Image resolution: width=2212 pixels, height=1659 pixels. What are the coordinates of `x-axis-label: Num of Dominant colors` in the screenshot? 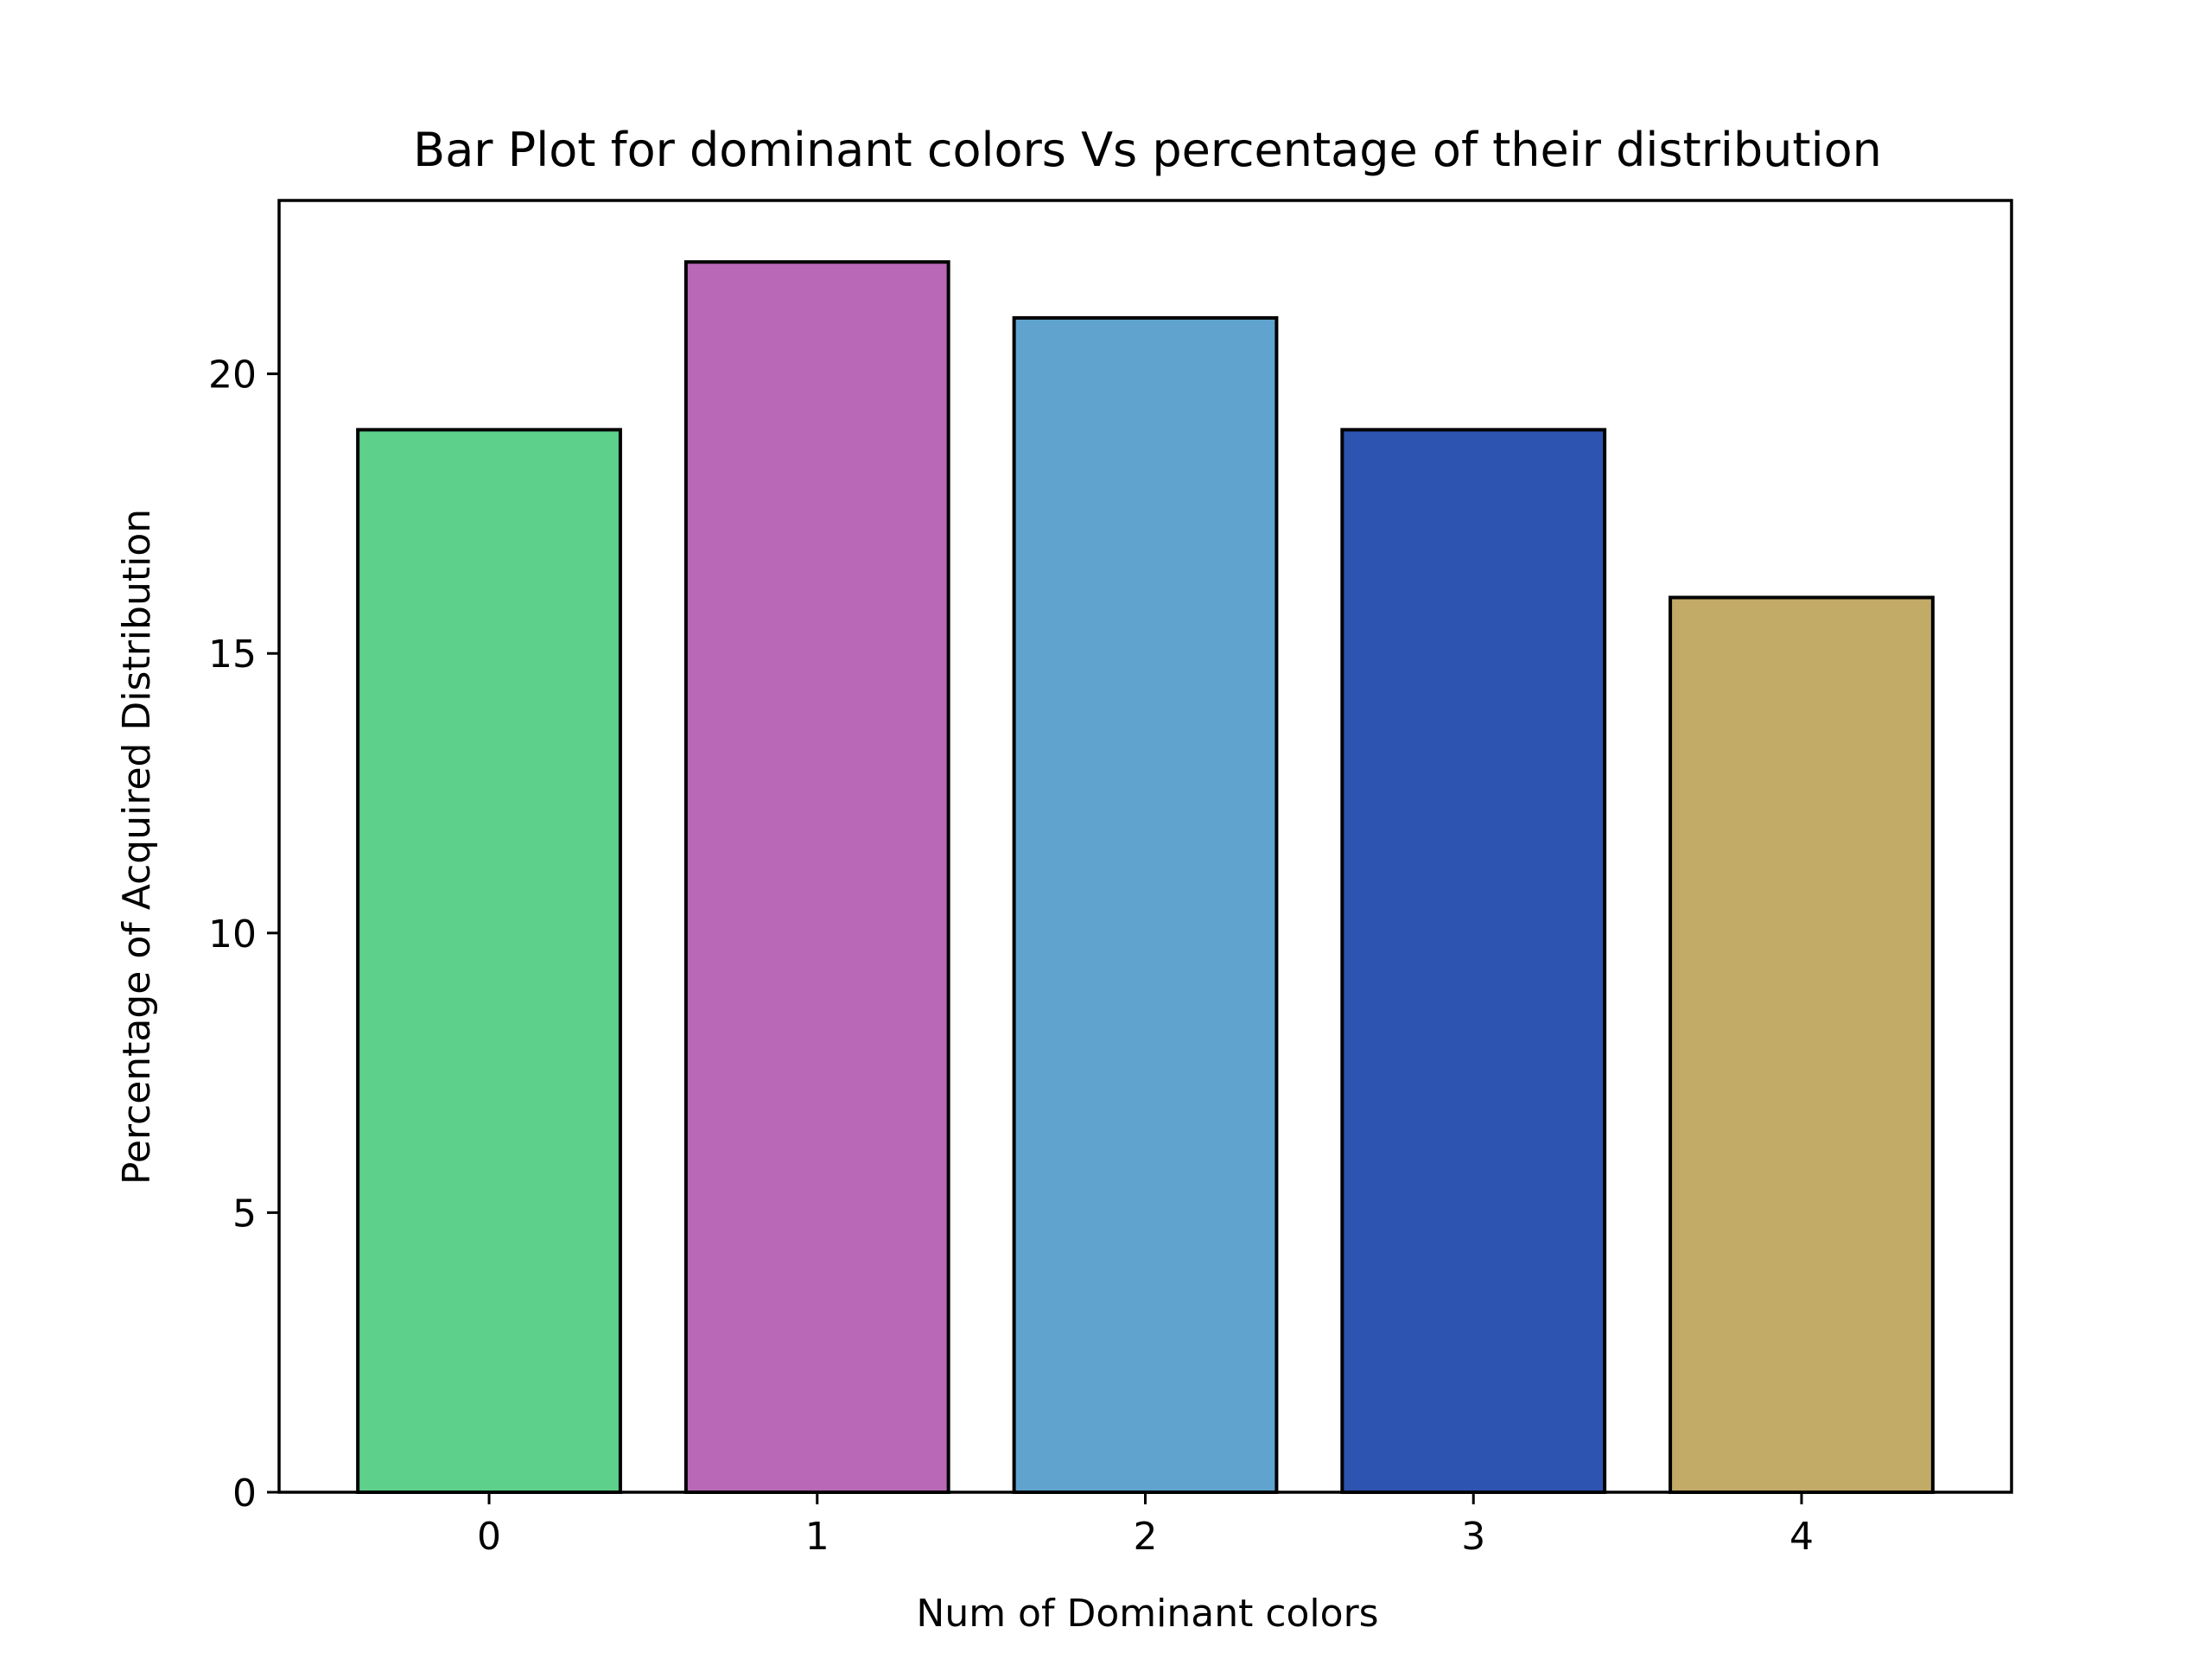 It's located at (1147, 1614).